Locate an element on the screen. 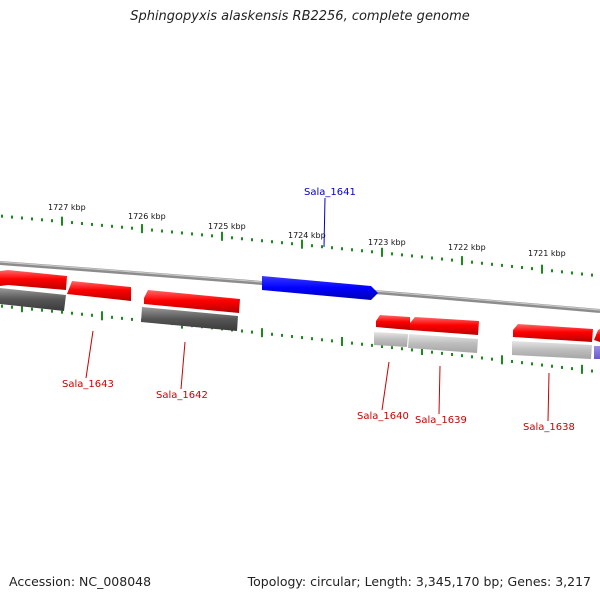 This screenshot has height=600, width=600. kbp-label-1726: 1726 kbp is located at coordinates (147, 216).